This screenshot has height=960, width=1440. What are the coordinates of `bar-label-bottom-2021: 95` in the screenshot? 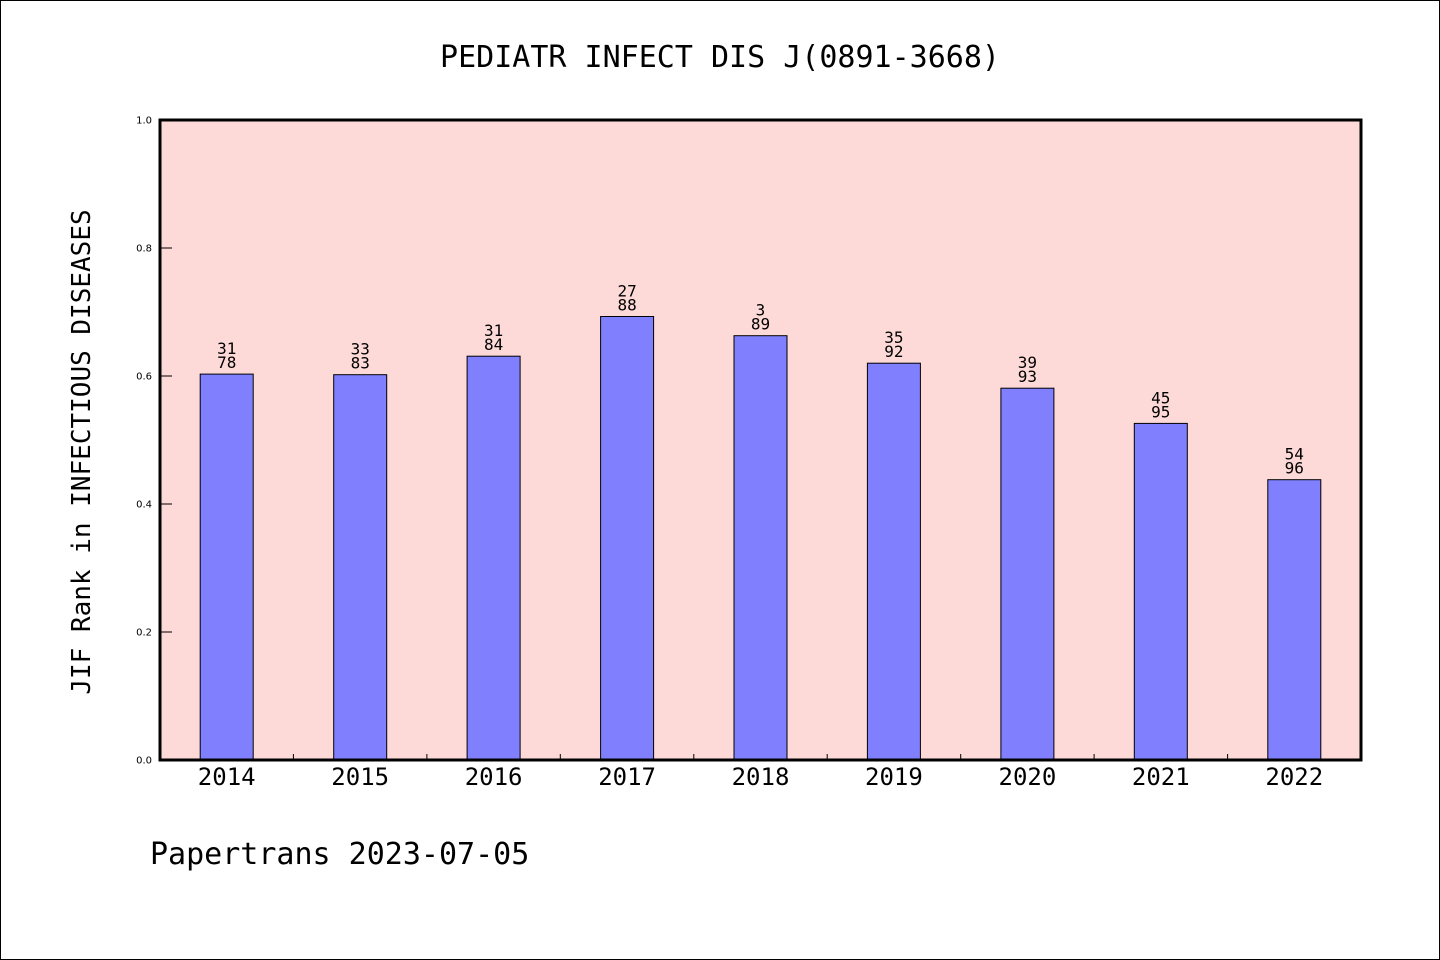 It's located at (1160, 411).